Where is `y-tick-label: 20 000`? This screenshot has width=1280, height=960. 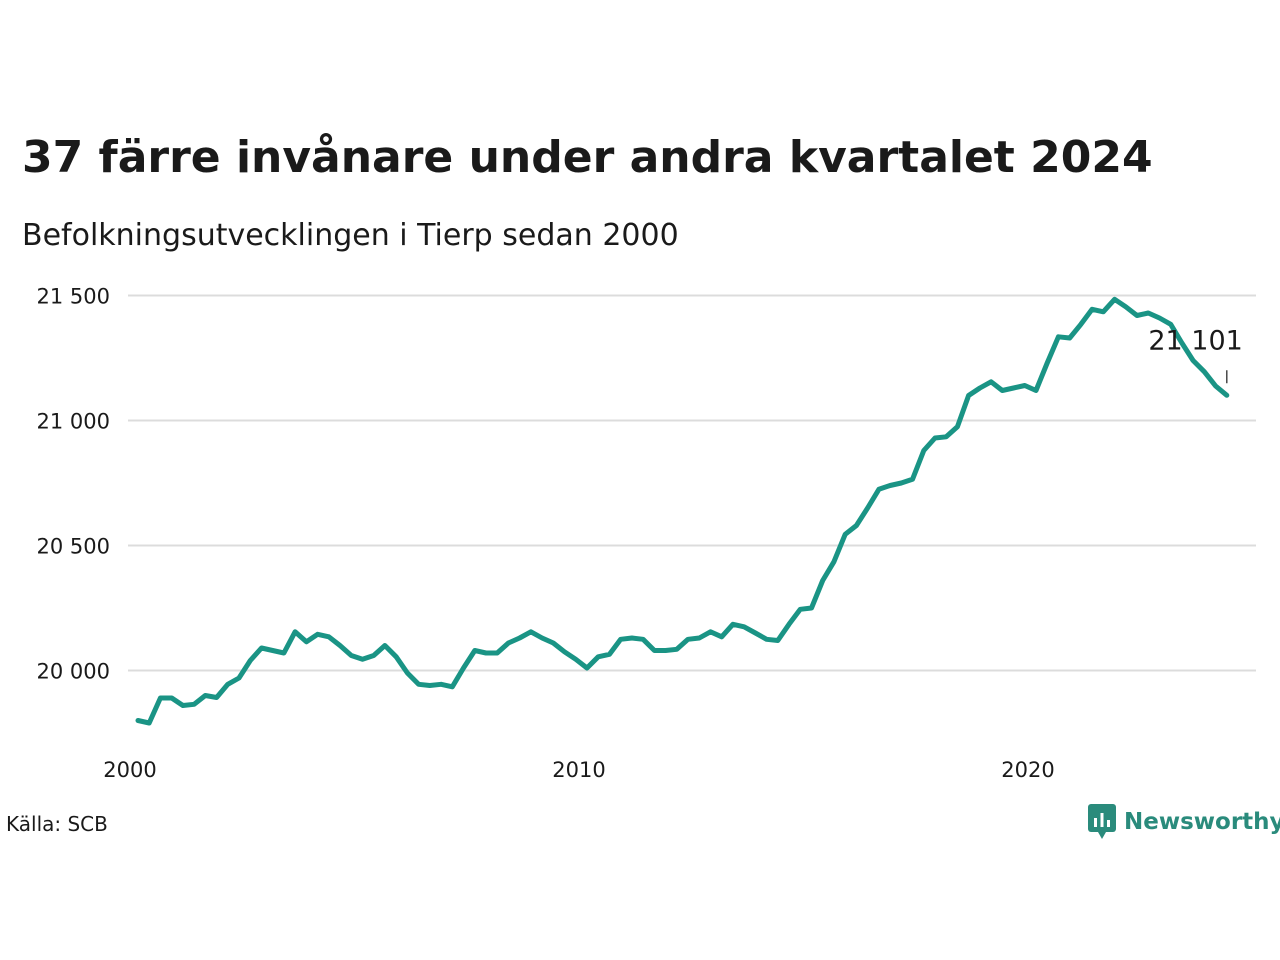
y-tick-label: 20 000 is located at coordinates (73, 672).